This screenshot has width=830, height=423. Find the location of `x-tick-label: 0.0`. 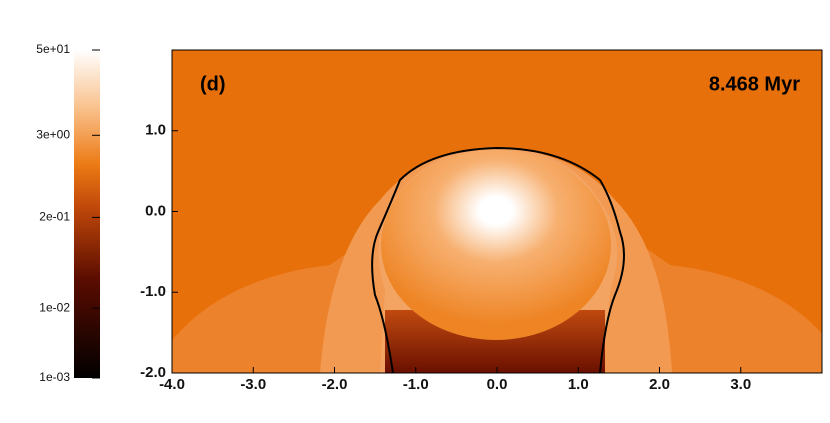

x-tick-label: 0.0 is located at coordinates (497, 384).